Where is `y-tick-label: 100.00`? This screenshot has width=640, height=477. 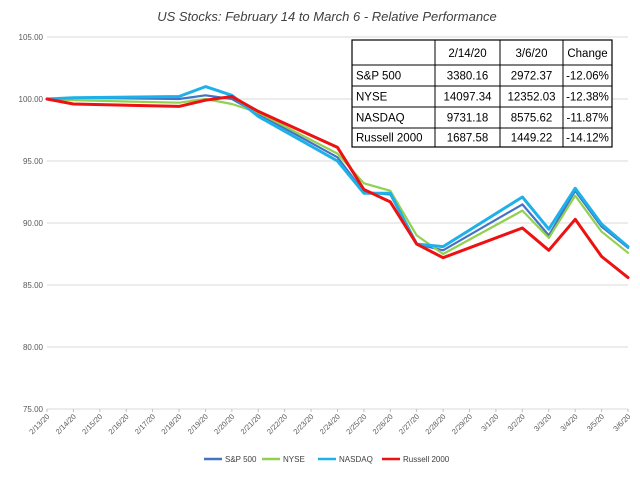
y-tick-label: 100.00 is located at coordinates (31, 99).